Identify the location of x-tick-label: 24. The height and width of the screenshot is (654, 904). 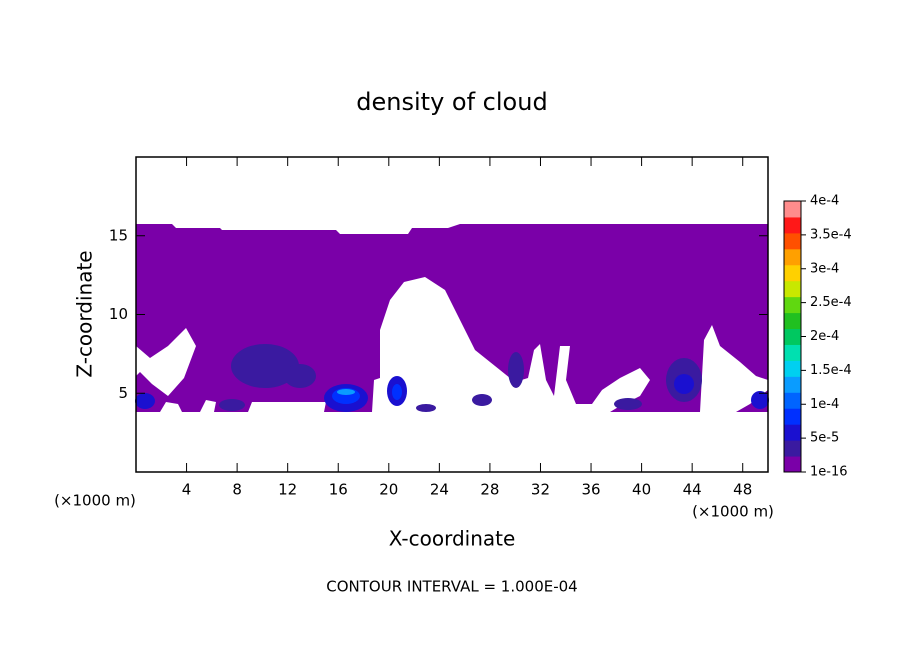
(439, 490).